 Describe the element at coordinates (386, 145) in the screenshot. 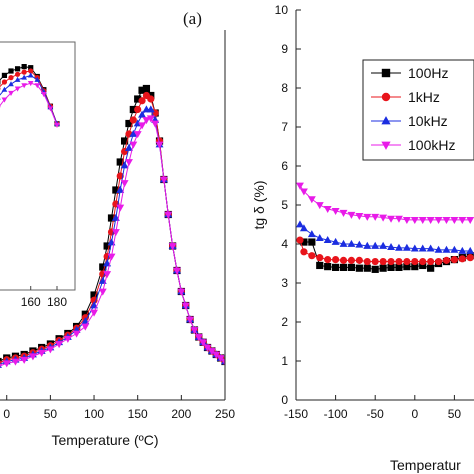

I see `legend-marker-100khz` at that location.